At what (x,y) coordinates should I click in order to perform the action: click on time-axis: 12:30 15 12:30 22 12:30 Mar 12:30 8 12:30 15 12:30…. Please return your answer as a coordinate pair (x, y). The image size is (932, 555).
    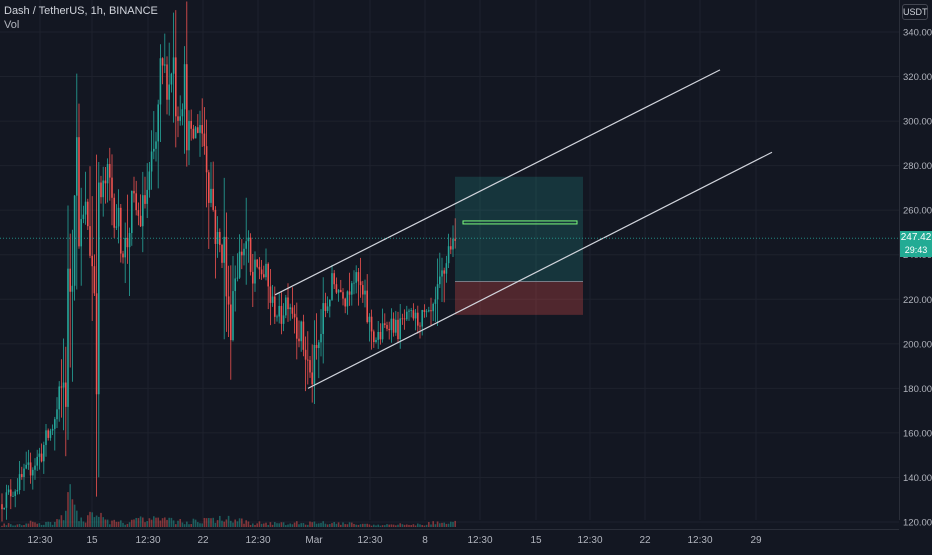
    Looking at the image, I should click on (394, 540).